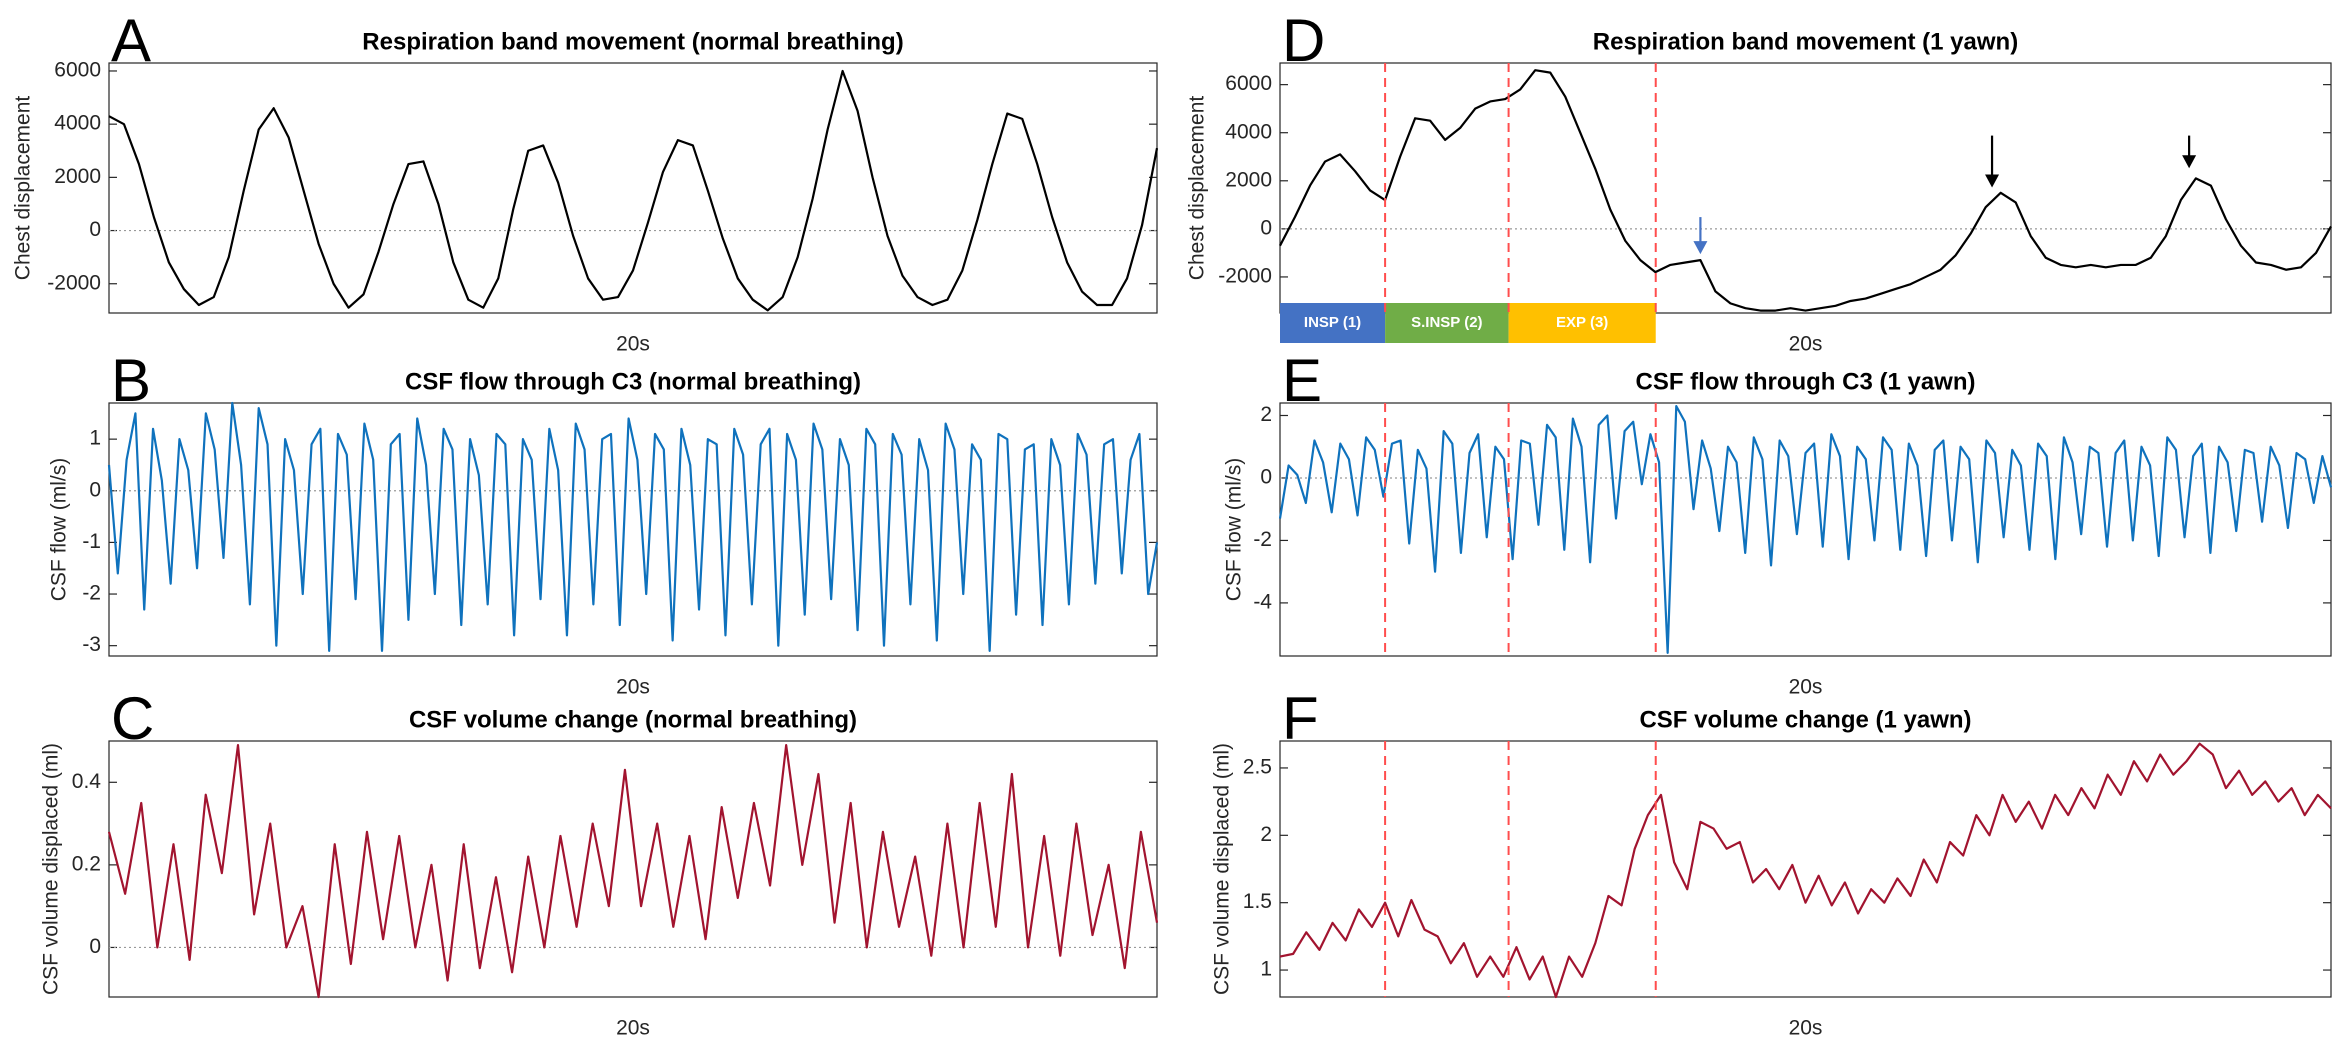 This screenshot has height=1046, width=2340. What do you see at coordinates (1805, 41) in the screenshot?
I see `chart-title: Respiration band movement (1 yawn)` at bounding box center [1805, 41].